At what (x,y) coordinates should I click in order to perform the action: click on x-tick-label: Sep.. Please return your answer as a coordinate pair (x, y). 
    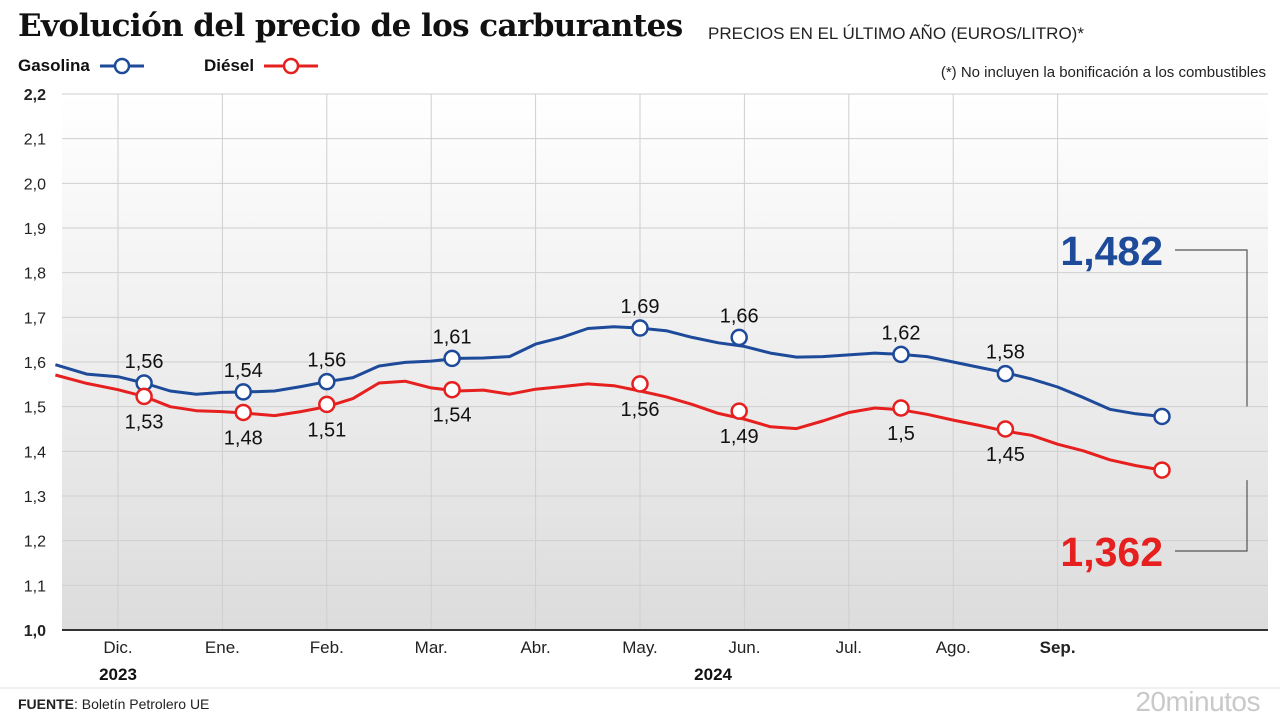
    Looking at the image, I should click on (1058, 647).